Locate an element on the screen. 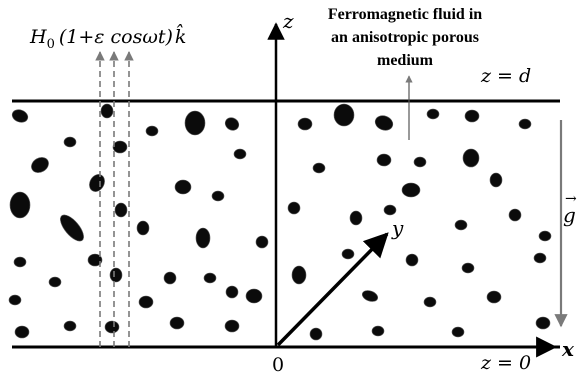  field-label: H0 (1+ε cosωt) k̂ is located at coordinates (107, 37).